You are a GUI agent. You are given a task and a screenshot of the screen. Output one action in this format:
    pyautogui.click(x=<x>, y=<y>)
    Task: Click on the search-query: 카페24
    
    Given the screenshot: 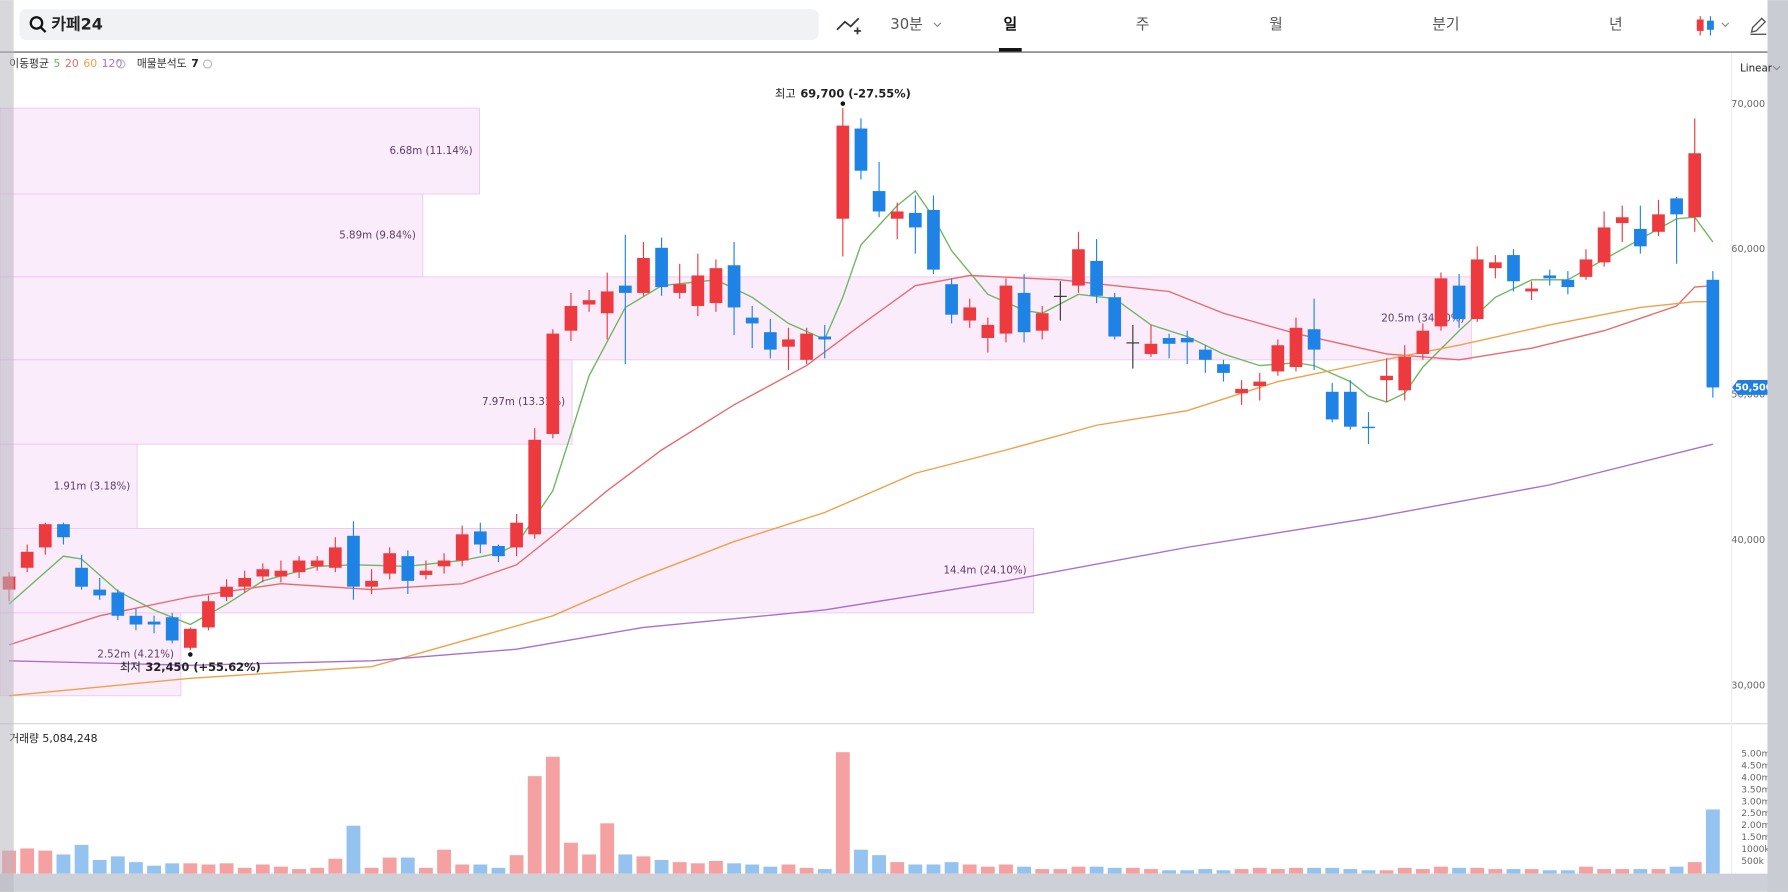 What is the action you would take?
    pyautogui.click(x=77, y=24)
    